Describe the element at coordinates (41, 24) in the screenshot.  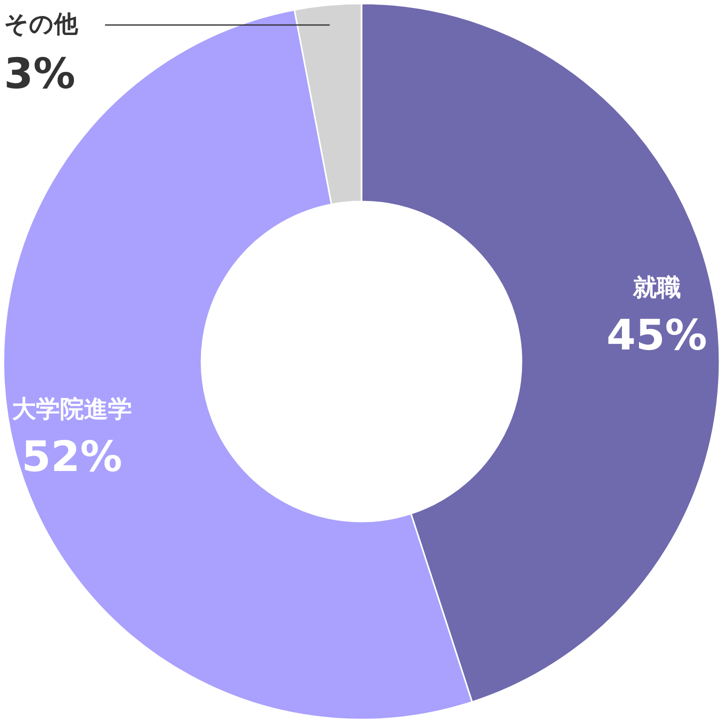
I see `slice-label: その他` at that location.